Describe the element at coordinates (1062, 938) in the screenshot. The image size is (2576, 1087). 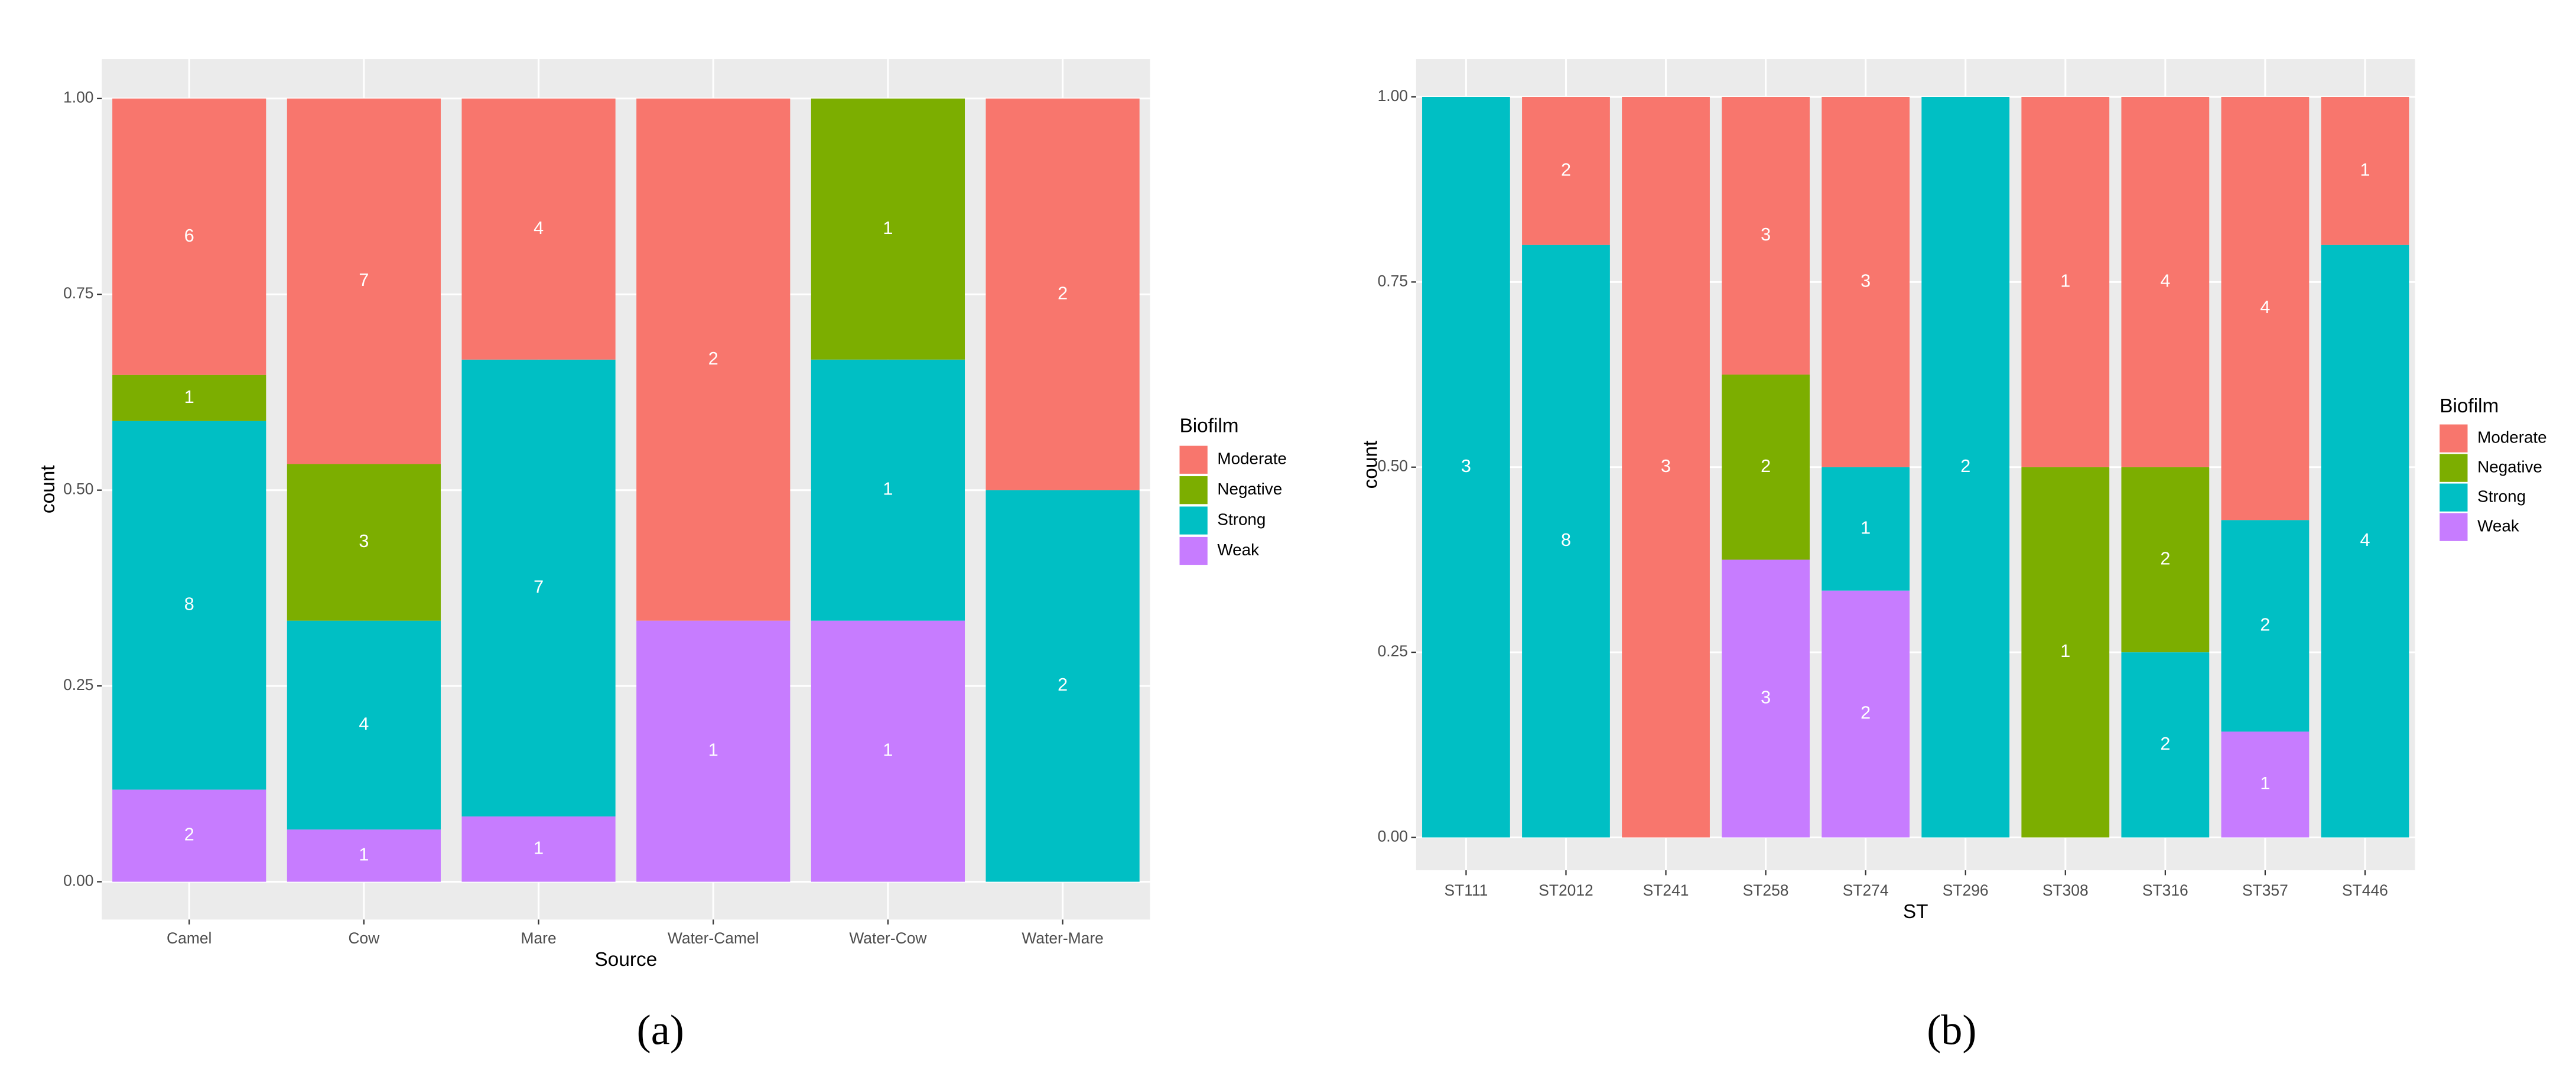
I see `x-tick-label: Water-Mare` at that location.